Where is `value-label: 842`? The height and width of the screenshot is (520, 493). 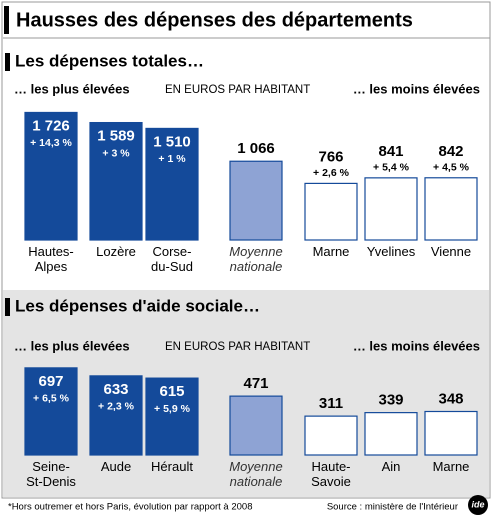 value-label: 842 is located at coordinates (450, 151).